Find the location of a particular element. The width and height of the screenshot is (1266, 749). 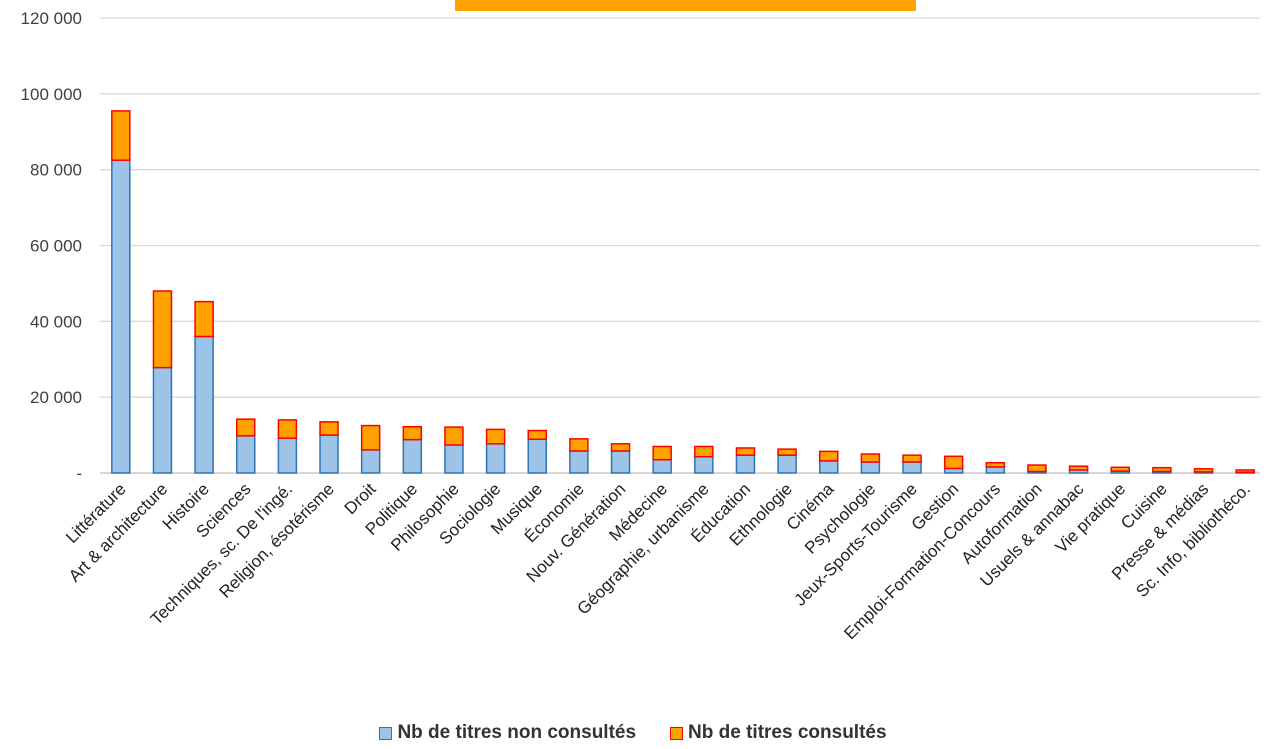

y-tick-label: 100 000 is located at coordinates (51, 94).